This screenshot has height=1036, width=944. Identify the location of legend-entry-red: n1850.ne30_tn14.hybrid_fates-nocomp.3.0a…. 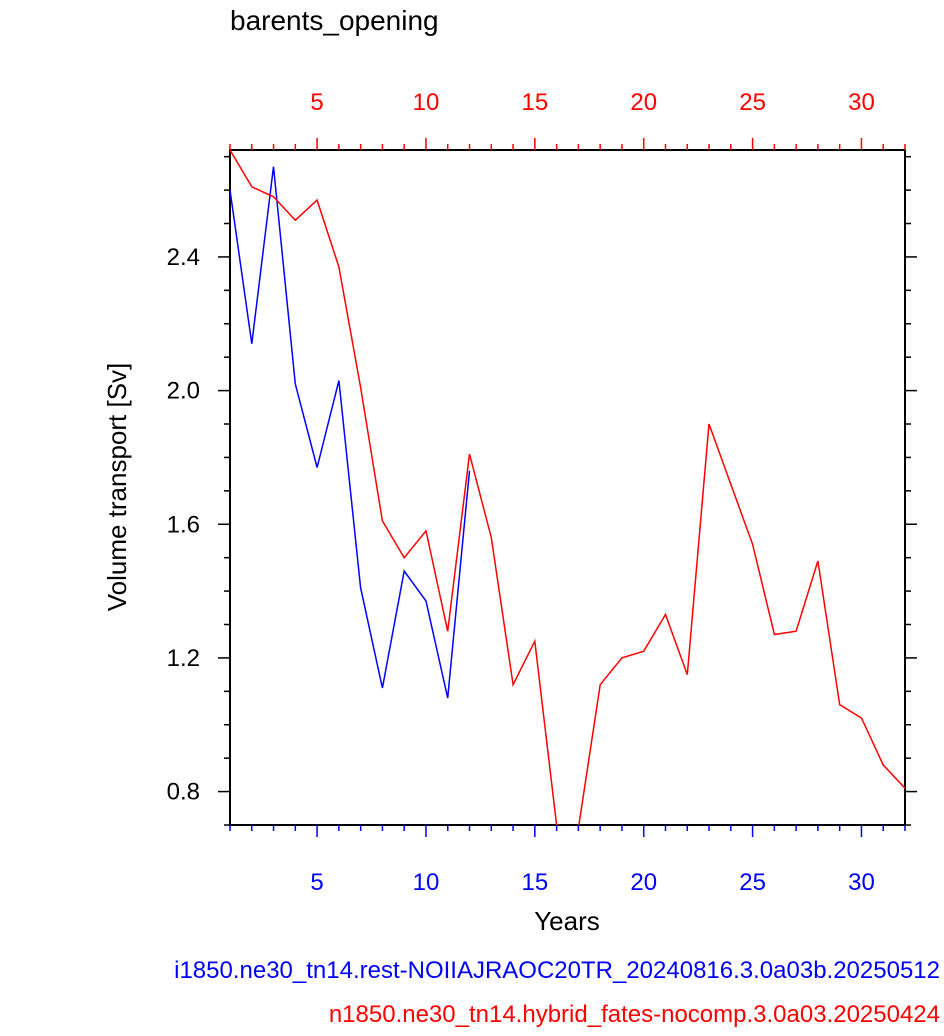
(634, 1014).